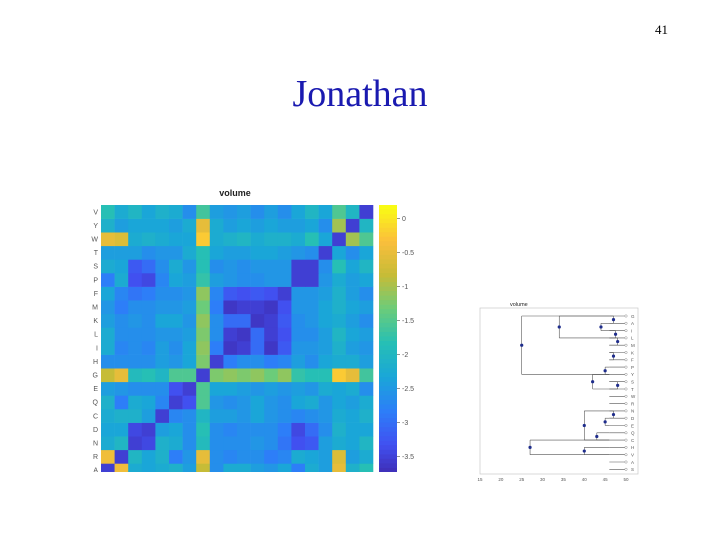  What do you see at coordinates (632, 462) in the screenshot?
I see `dendrogram-leaf-label: A` at bounding box center [632, 462].